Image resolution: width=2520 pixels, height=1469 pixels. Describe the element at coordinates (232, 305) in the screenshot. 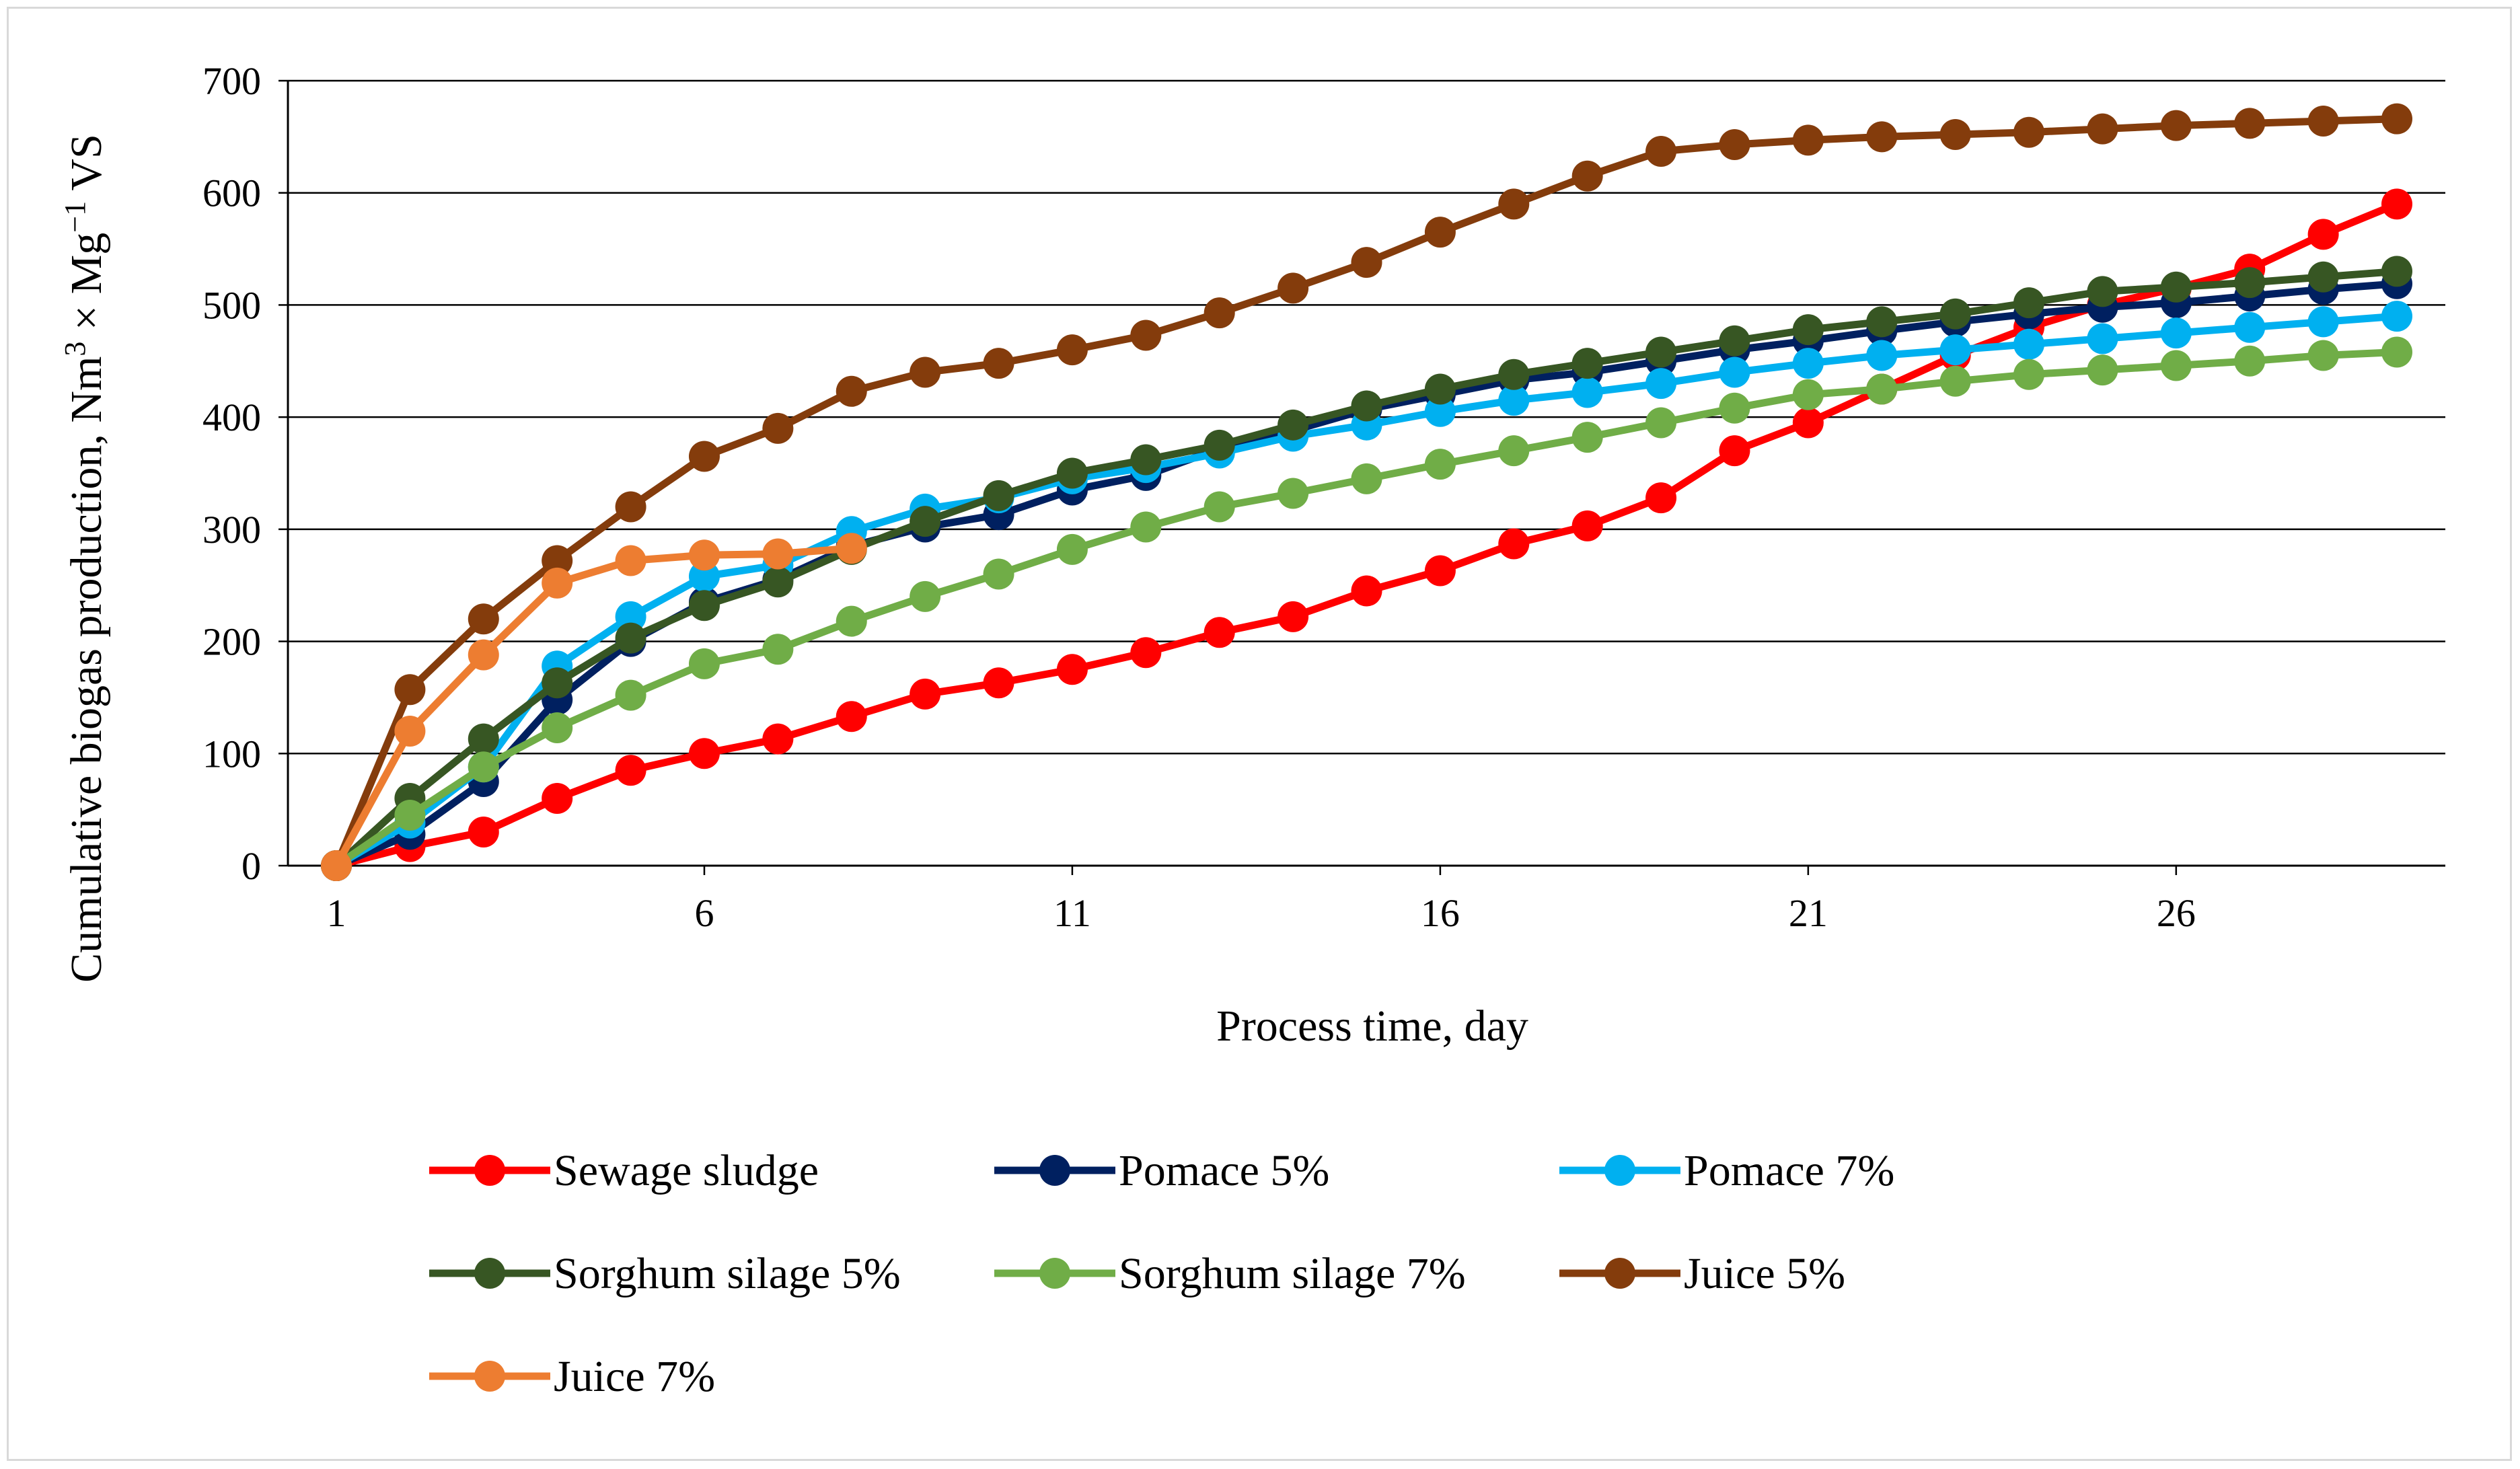

I see `y-tick-label: 500` at that location.